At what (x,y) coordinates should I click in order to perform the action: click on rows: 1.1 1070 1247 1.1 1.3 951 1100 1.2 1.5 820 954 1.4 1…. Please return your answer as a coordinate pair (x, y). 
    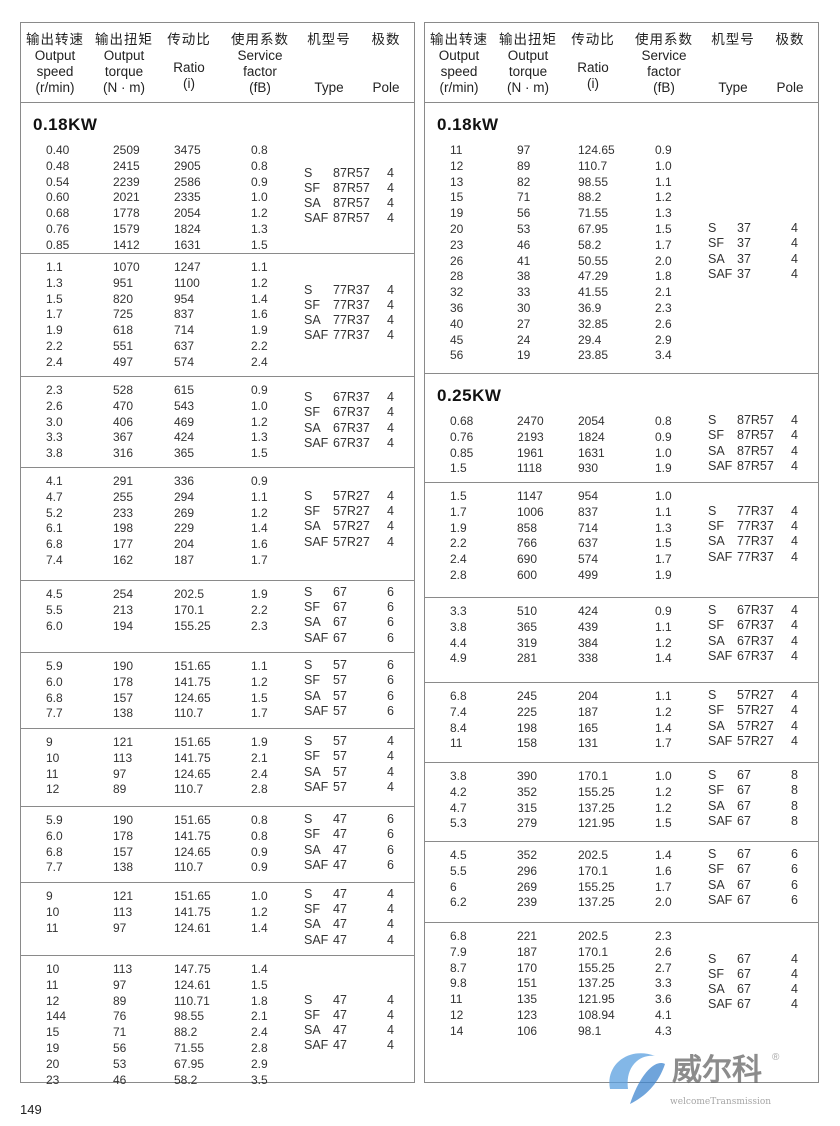
    Looking at the image, I should click on (217, 312).